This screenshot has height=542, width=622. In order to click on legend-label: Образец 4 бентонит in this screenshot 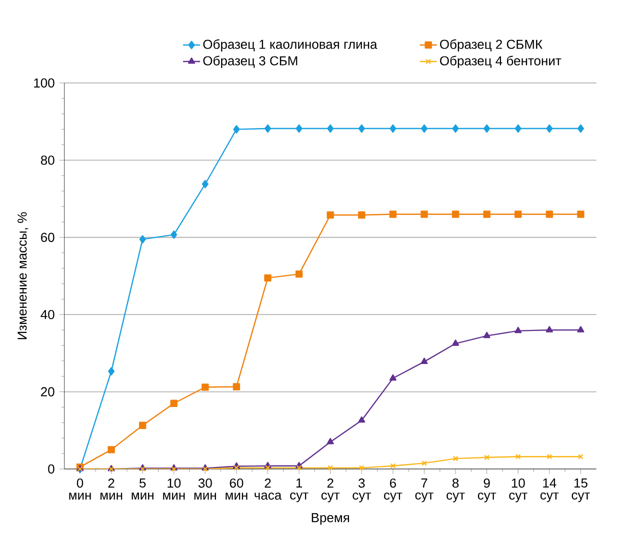, I will do `click(501, 62)`.